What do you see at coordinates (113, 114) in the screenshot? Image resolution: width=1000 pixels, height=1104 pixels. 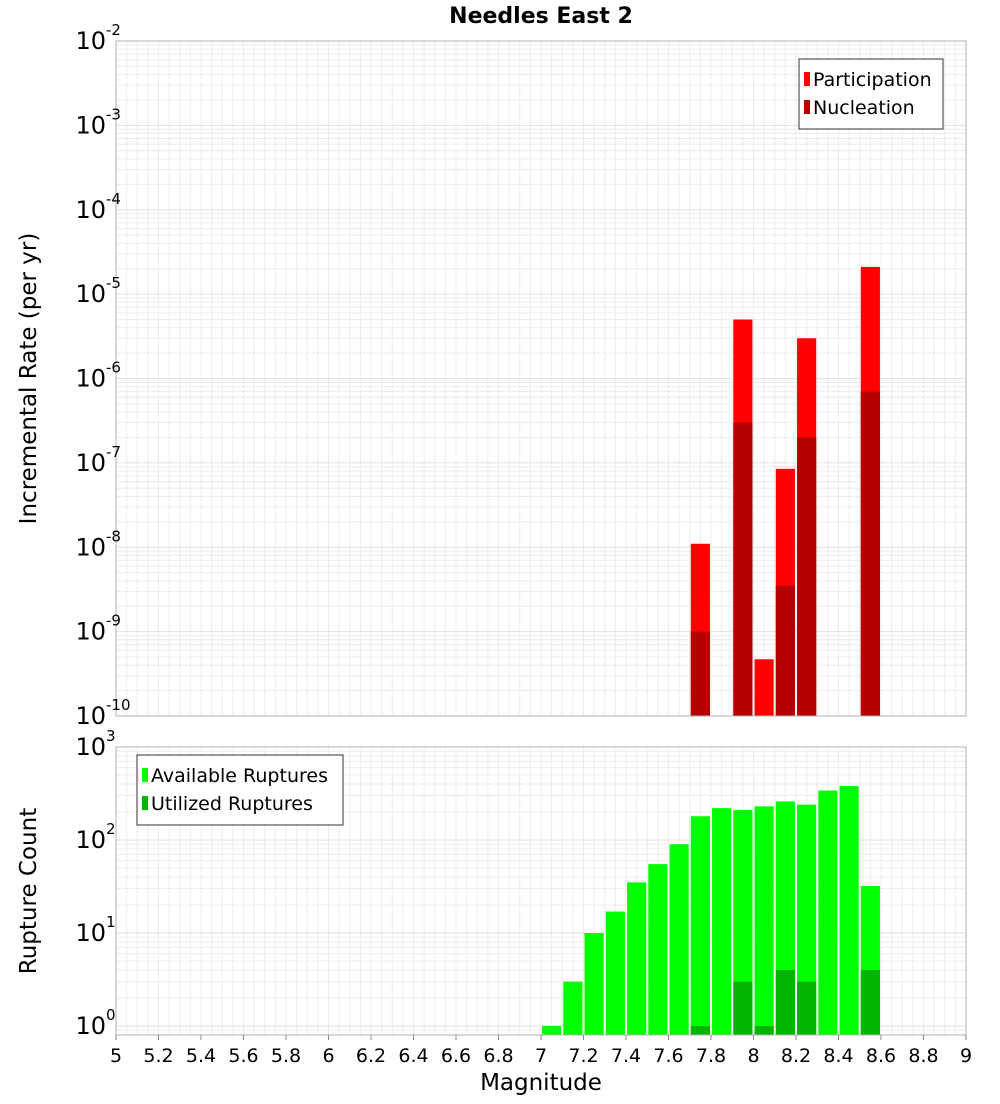 I see `y-tick-exponent: -3` at bounding box center [113, 114].